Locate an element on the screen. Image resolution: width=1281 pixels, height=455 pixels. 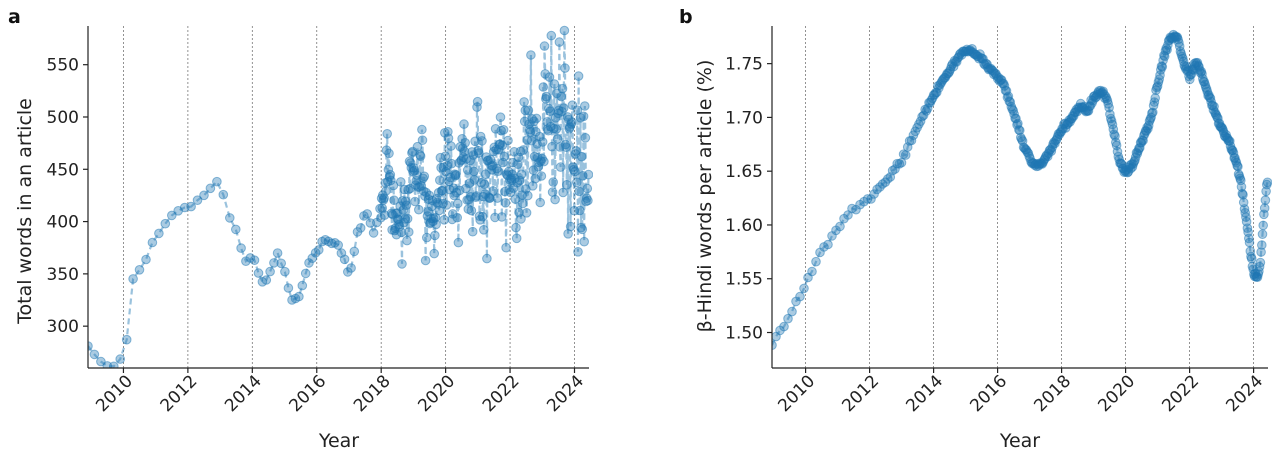
panel-b-x-tick-label: 2016 is located at coordinates (988, 393).